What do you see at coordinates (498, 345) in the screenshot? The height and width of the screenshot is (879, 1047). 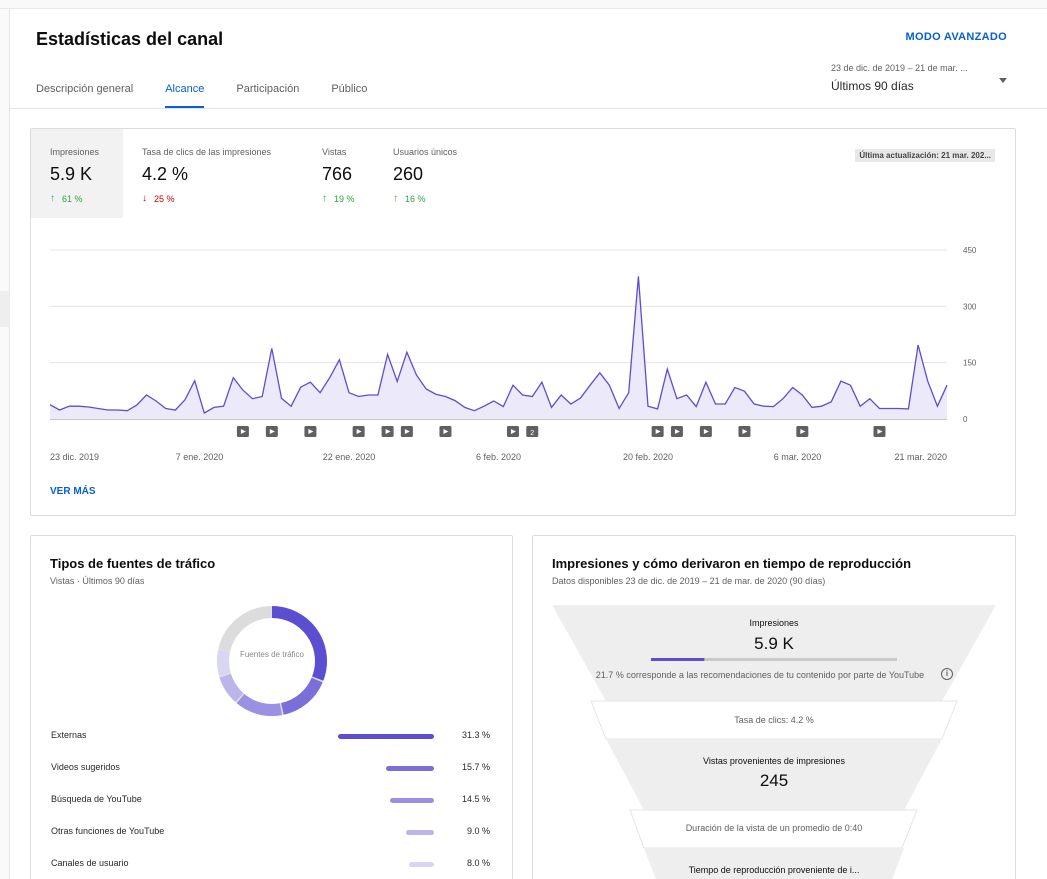 I see `impressions-line` at bounding box center [498, 345].